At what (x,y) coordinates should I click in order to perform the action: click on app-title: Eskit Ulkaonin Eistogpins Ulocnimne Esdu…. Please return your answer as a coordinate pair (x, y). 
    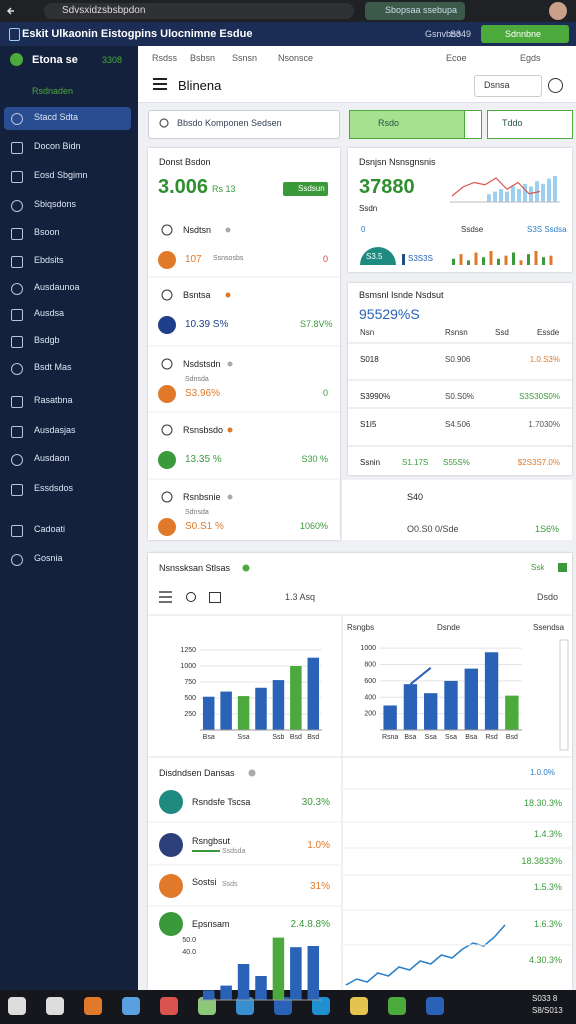
    Looking at the image, I should click on (137, 34).